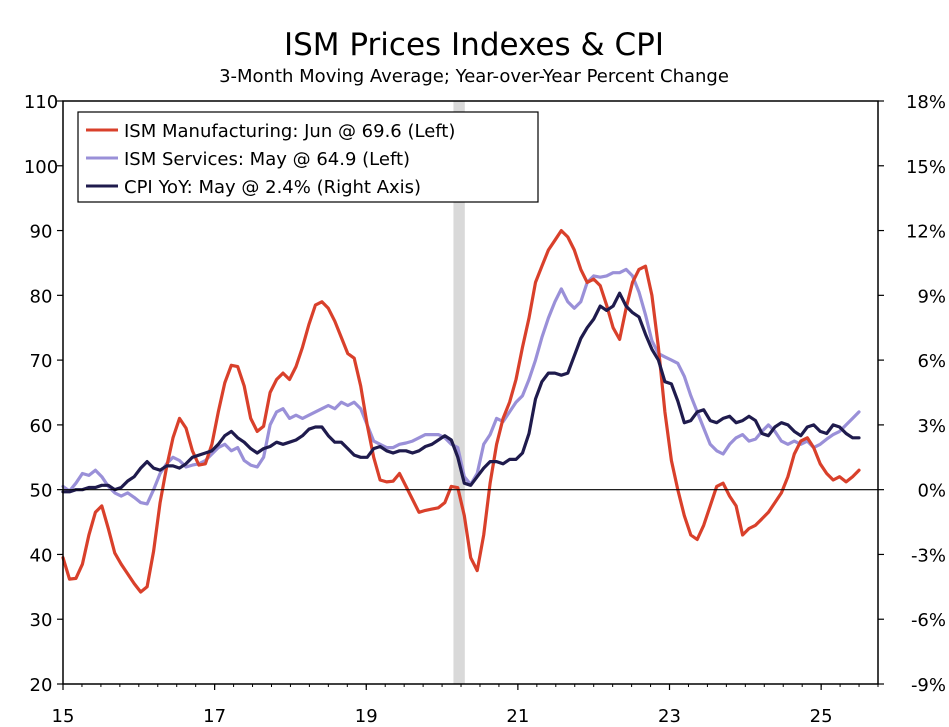 This screenshot has height=727, width=949. What do you see at coordinates (63, 716) in the screenshot?
I see `x-tick-label: 15` at bounding box center [63, 716].